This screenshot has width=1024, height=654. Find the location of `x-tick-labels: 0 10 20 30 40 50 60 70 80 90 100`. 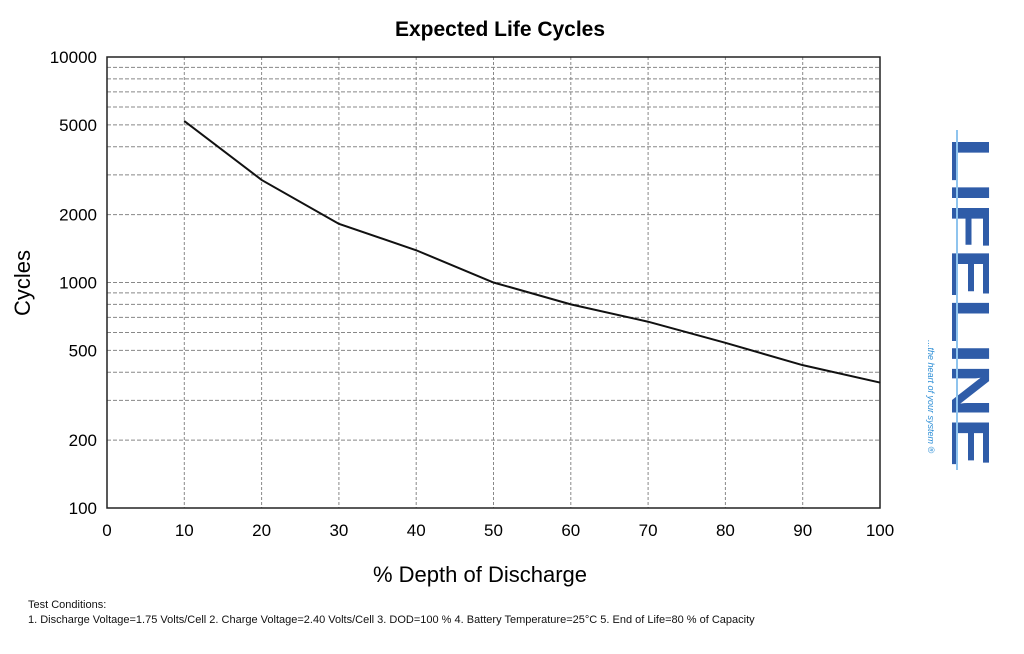

x-tick-labels: 0 10 20 30 40 50 60 70 80 90 100 is located at coordinates (498, 530).